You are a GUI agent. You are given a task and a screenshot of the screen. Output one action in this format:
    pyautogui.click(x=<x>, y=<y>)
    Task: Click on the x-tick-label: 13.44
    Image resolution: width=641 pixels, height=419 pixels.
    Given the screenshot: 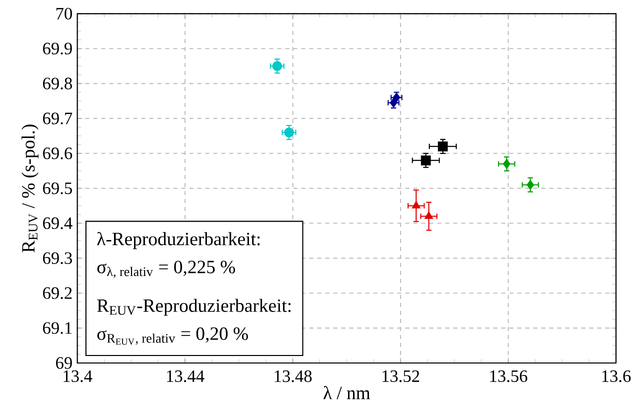 What is the action you would take?
    pyautogui.click(x=185, y=376)
    